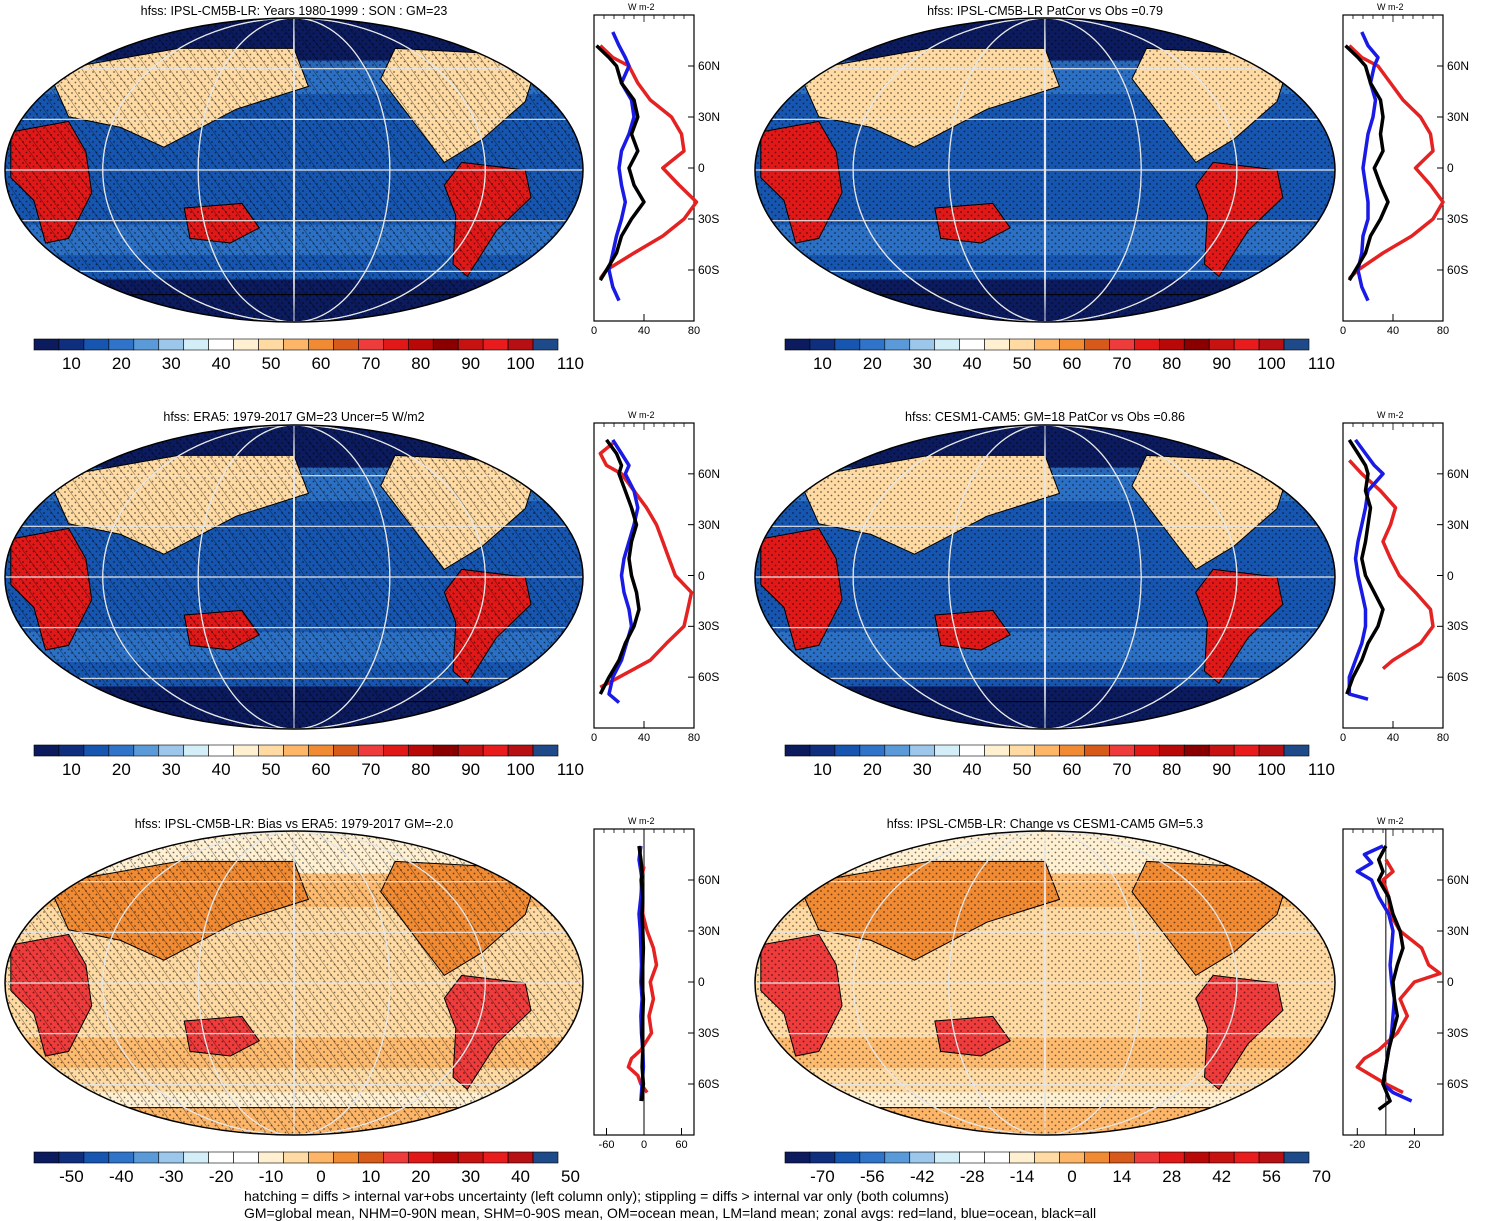 This screenshot has height=1221, width=1485. What do you see at coordinates (321, 363) in the screenshot?
I see `colorbar-label: 60` at bounding box center [321, 363].